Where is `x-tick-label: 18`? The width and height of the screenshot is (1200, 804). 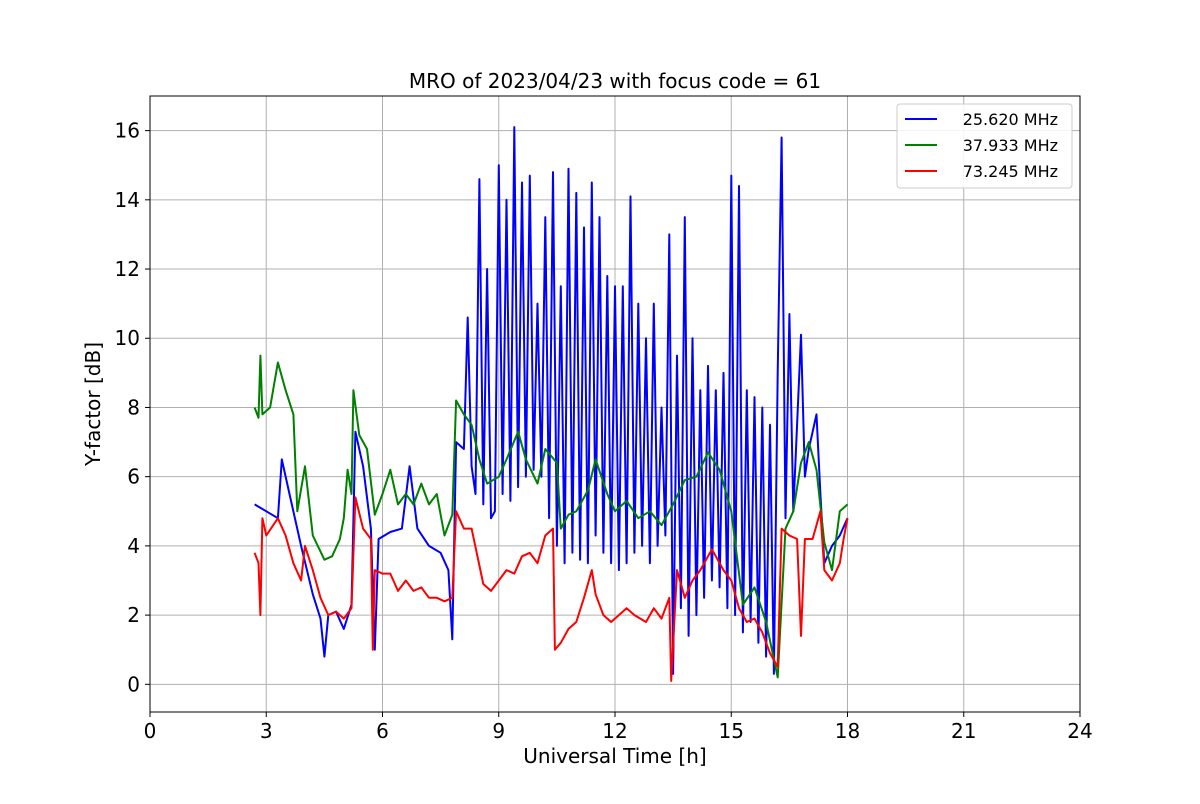 x-tick-label: 18 is located at coordinates (847, 731).